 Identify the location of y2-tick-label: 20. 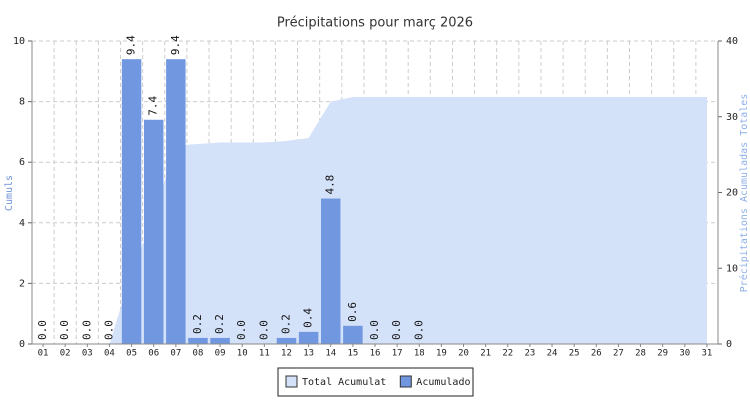
(732, 193).